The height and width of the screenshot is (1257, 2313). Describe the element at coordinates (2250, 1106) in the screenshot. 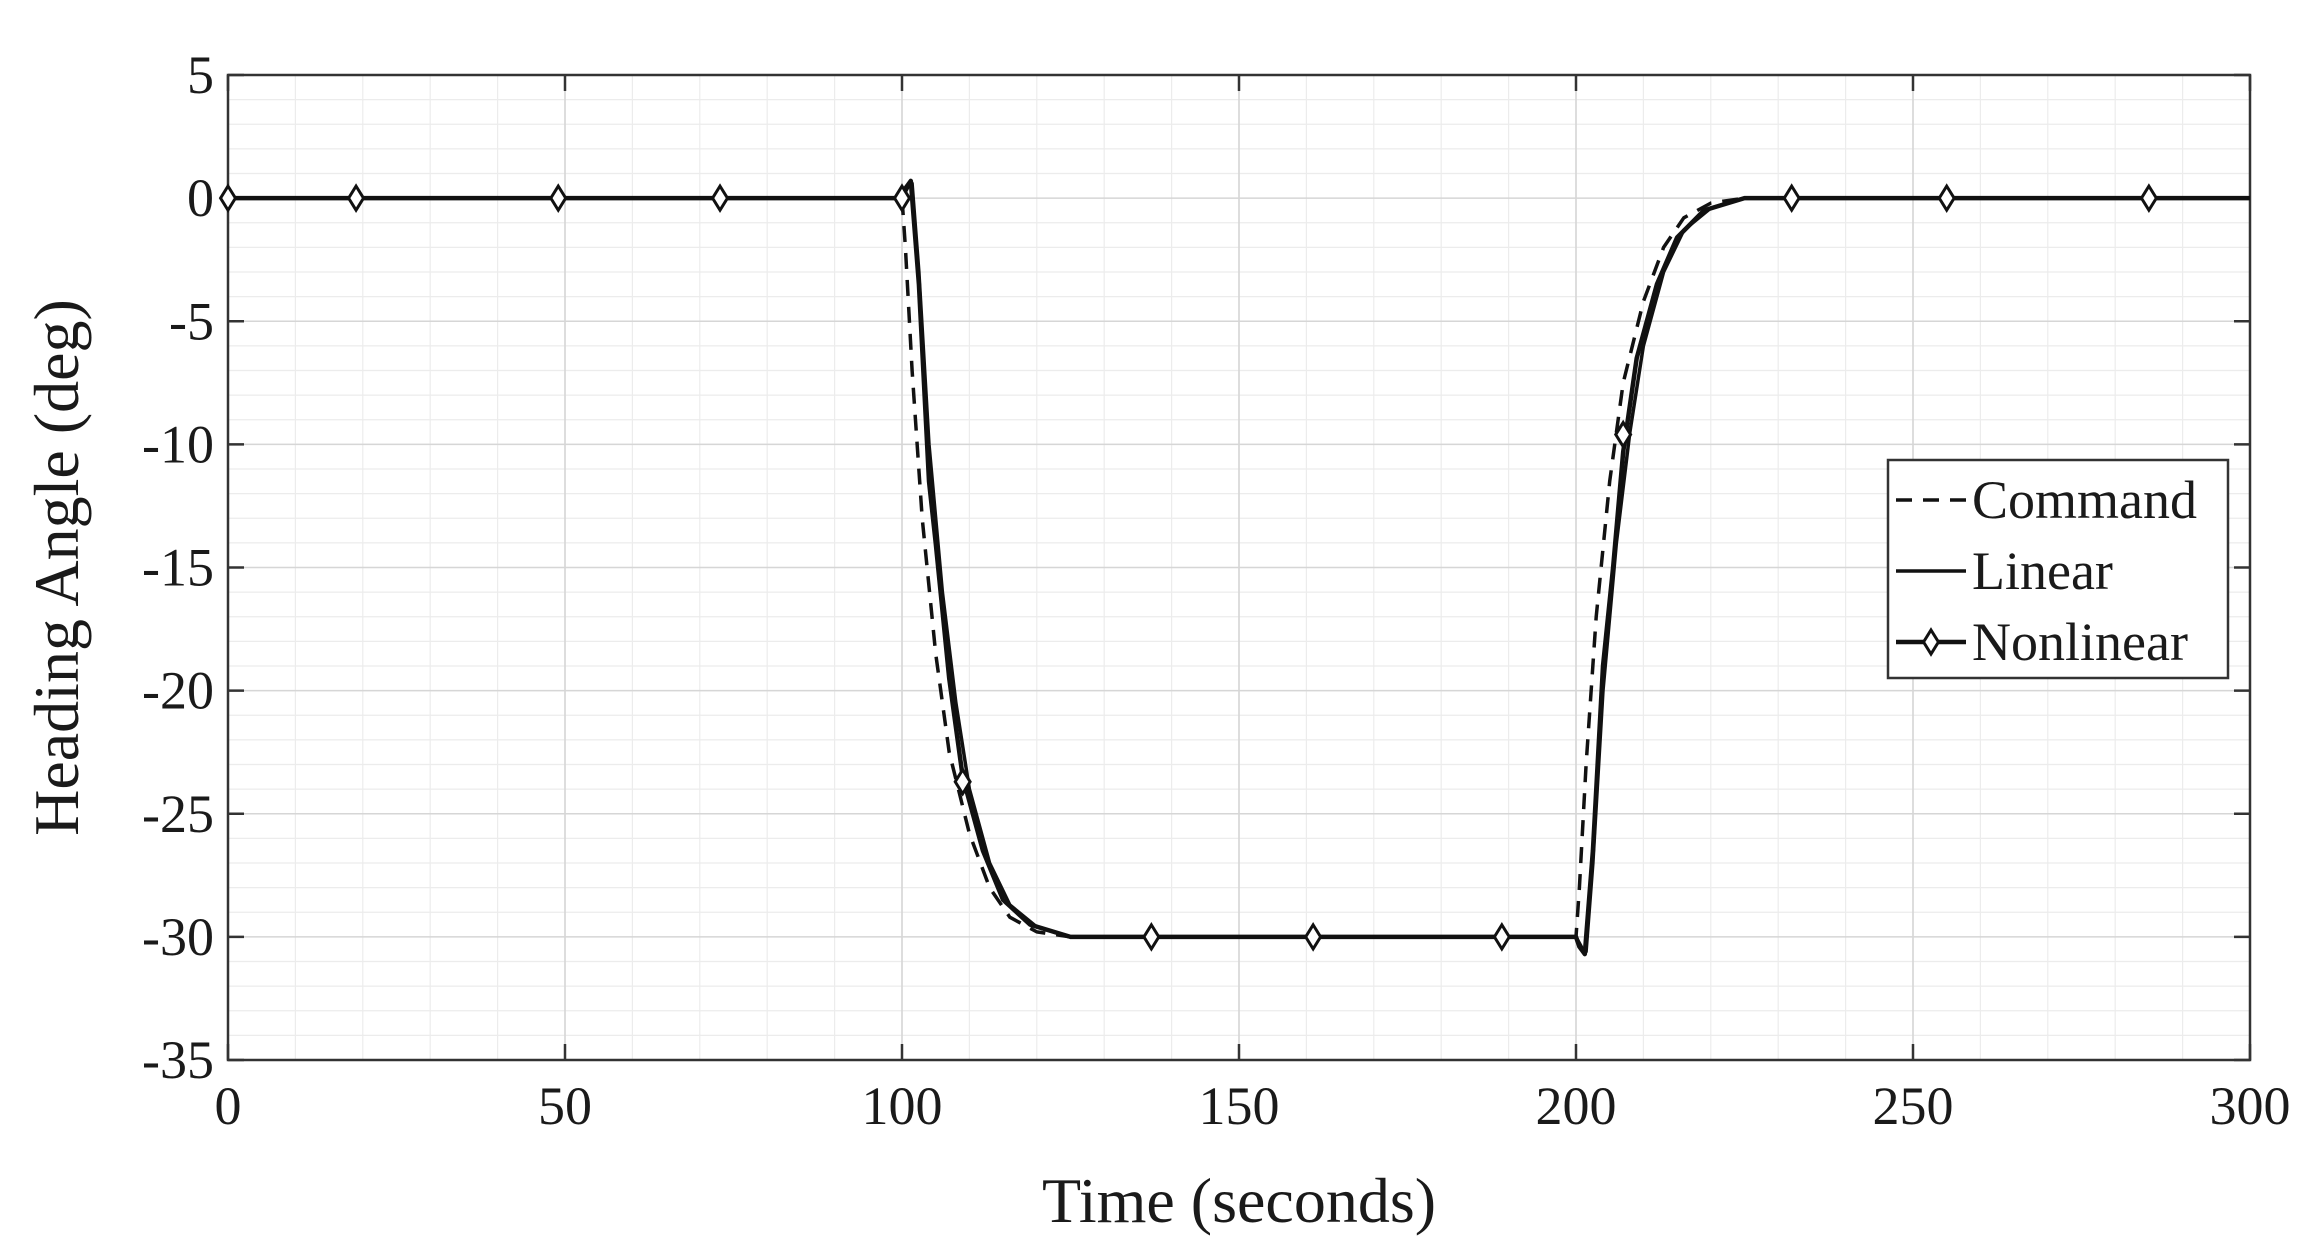

I see `x-tick-label: 300` at that location.